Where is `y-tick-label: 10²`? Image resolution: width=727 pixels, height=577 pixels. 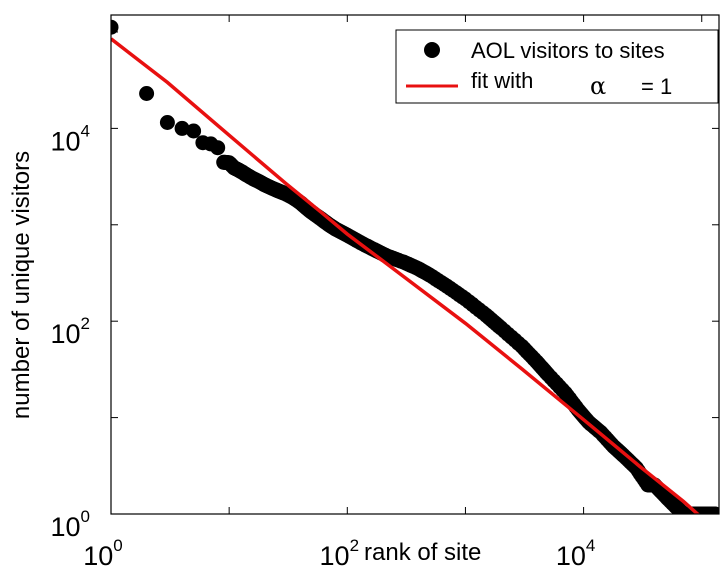 y-tick-label: 10² is located at coordinates (70, 331).